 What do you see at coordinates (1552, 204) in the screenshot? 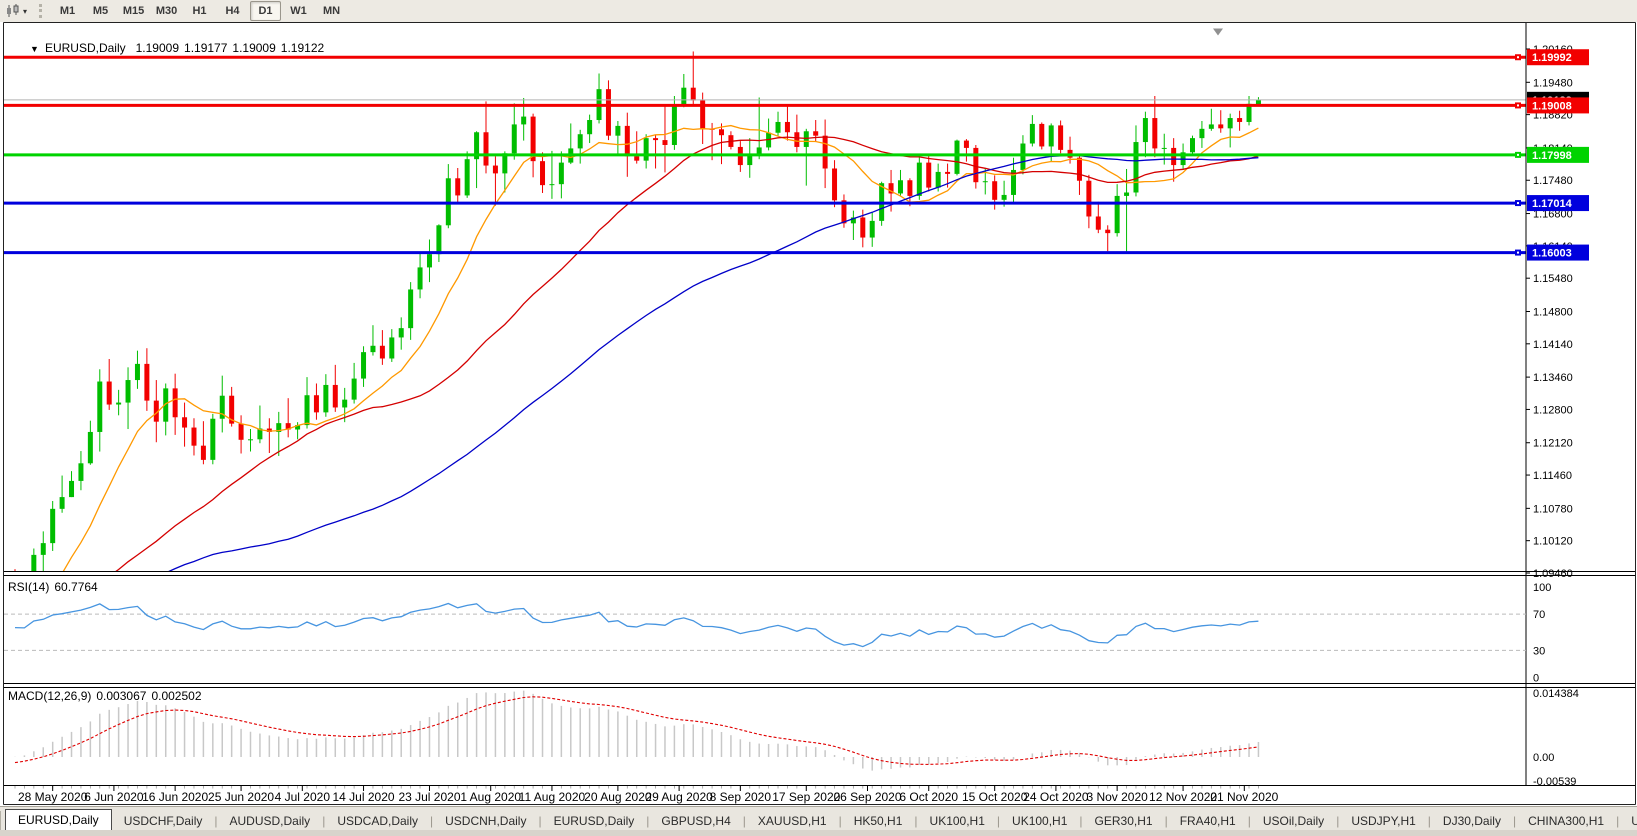
I see `svg-text: 1.17014` at bounding box center [1552, 204].